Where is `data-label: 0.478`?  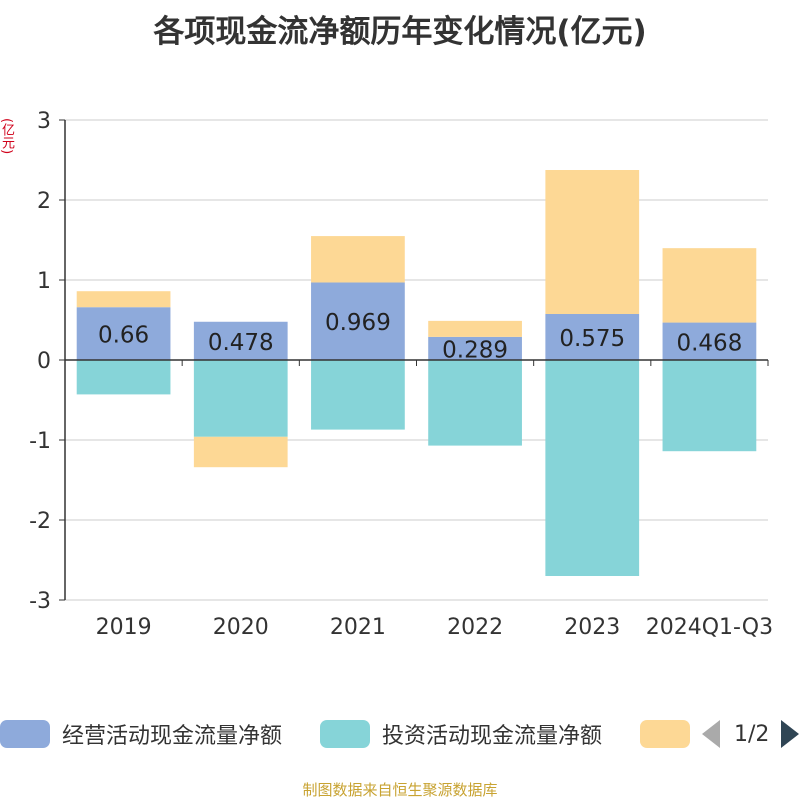 data-label: 0.478 is located at coordinates (241, 343).